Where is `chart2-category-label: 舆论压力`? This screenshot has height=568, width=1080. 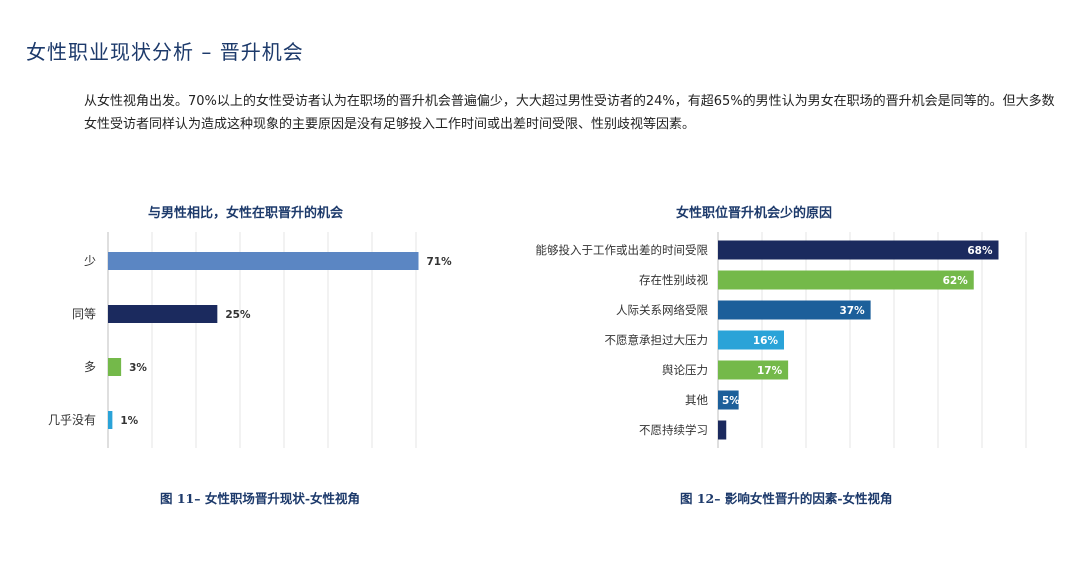
chart2-category-label: 舆论压力 is located at coordinates (685, 370).